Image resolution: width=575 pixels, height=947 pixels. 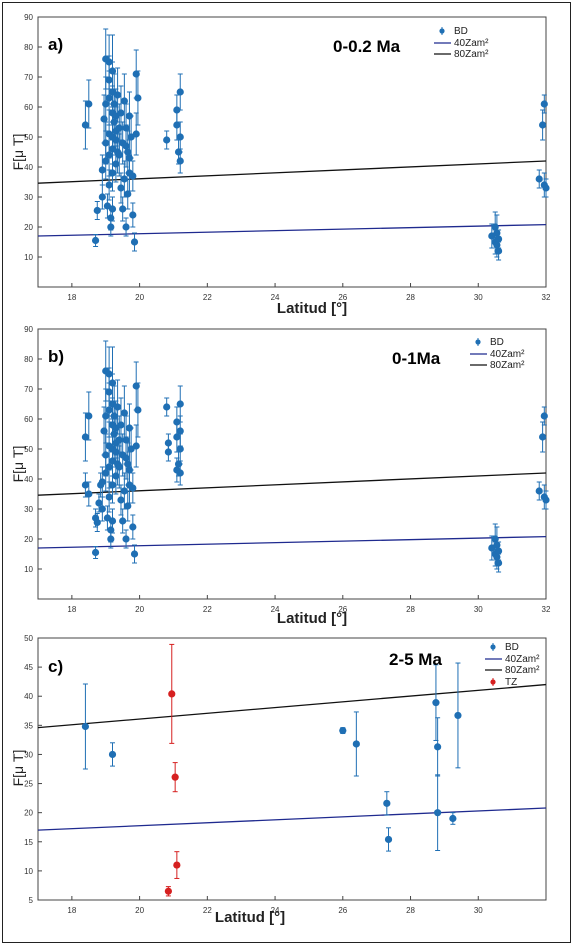 What do you see at coordinates (28, 167) in the screenshot?
I see `y-tick-label: 40` at bounding box center [28, 167].